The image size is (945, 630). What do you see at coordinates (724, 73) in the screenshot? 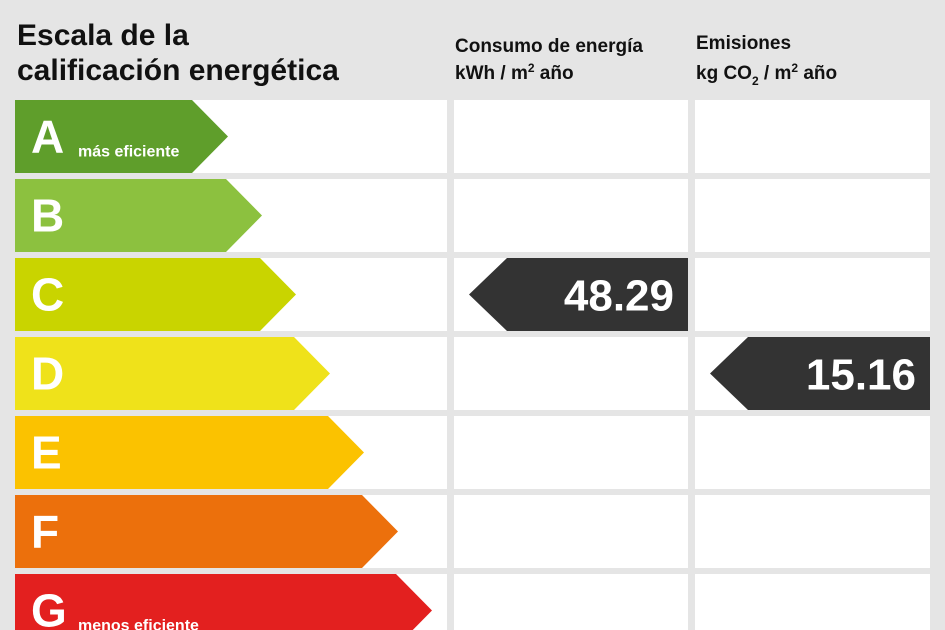
I see `unit-part: kg CO` at bounding box center [724, 73].